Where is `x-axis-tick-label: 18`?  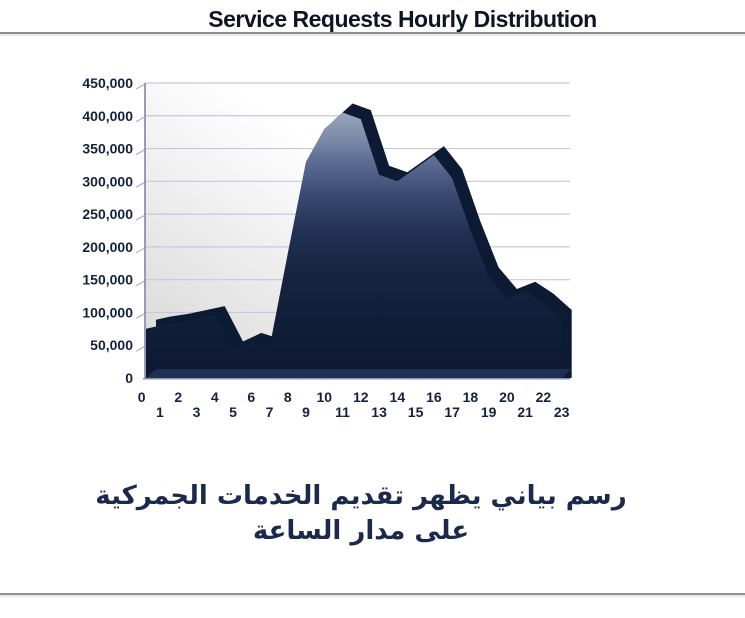 x-axis-tick-label: 18 is located at coordinates (471, 397).